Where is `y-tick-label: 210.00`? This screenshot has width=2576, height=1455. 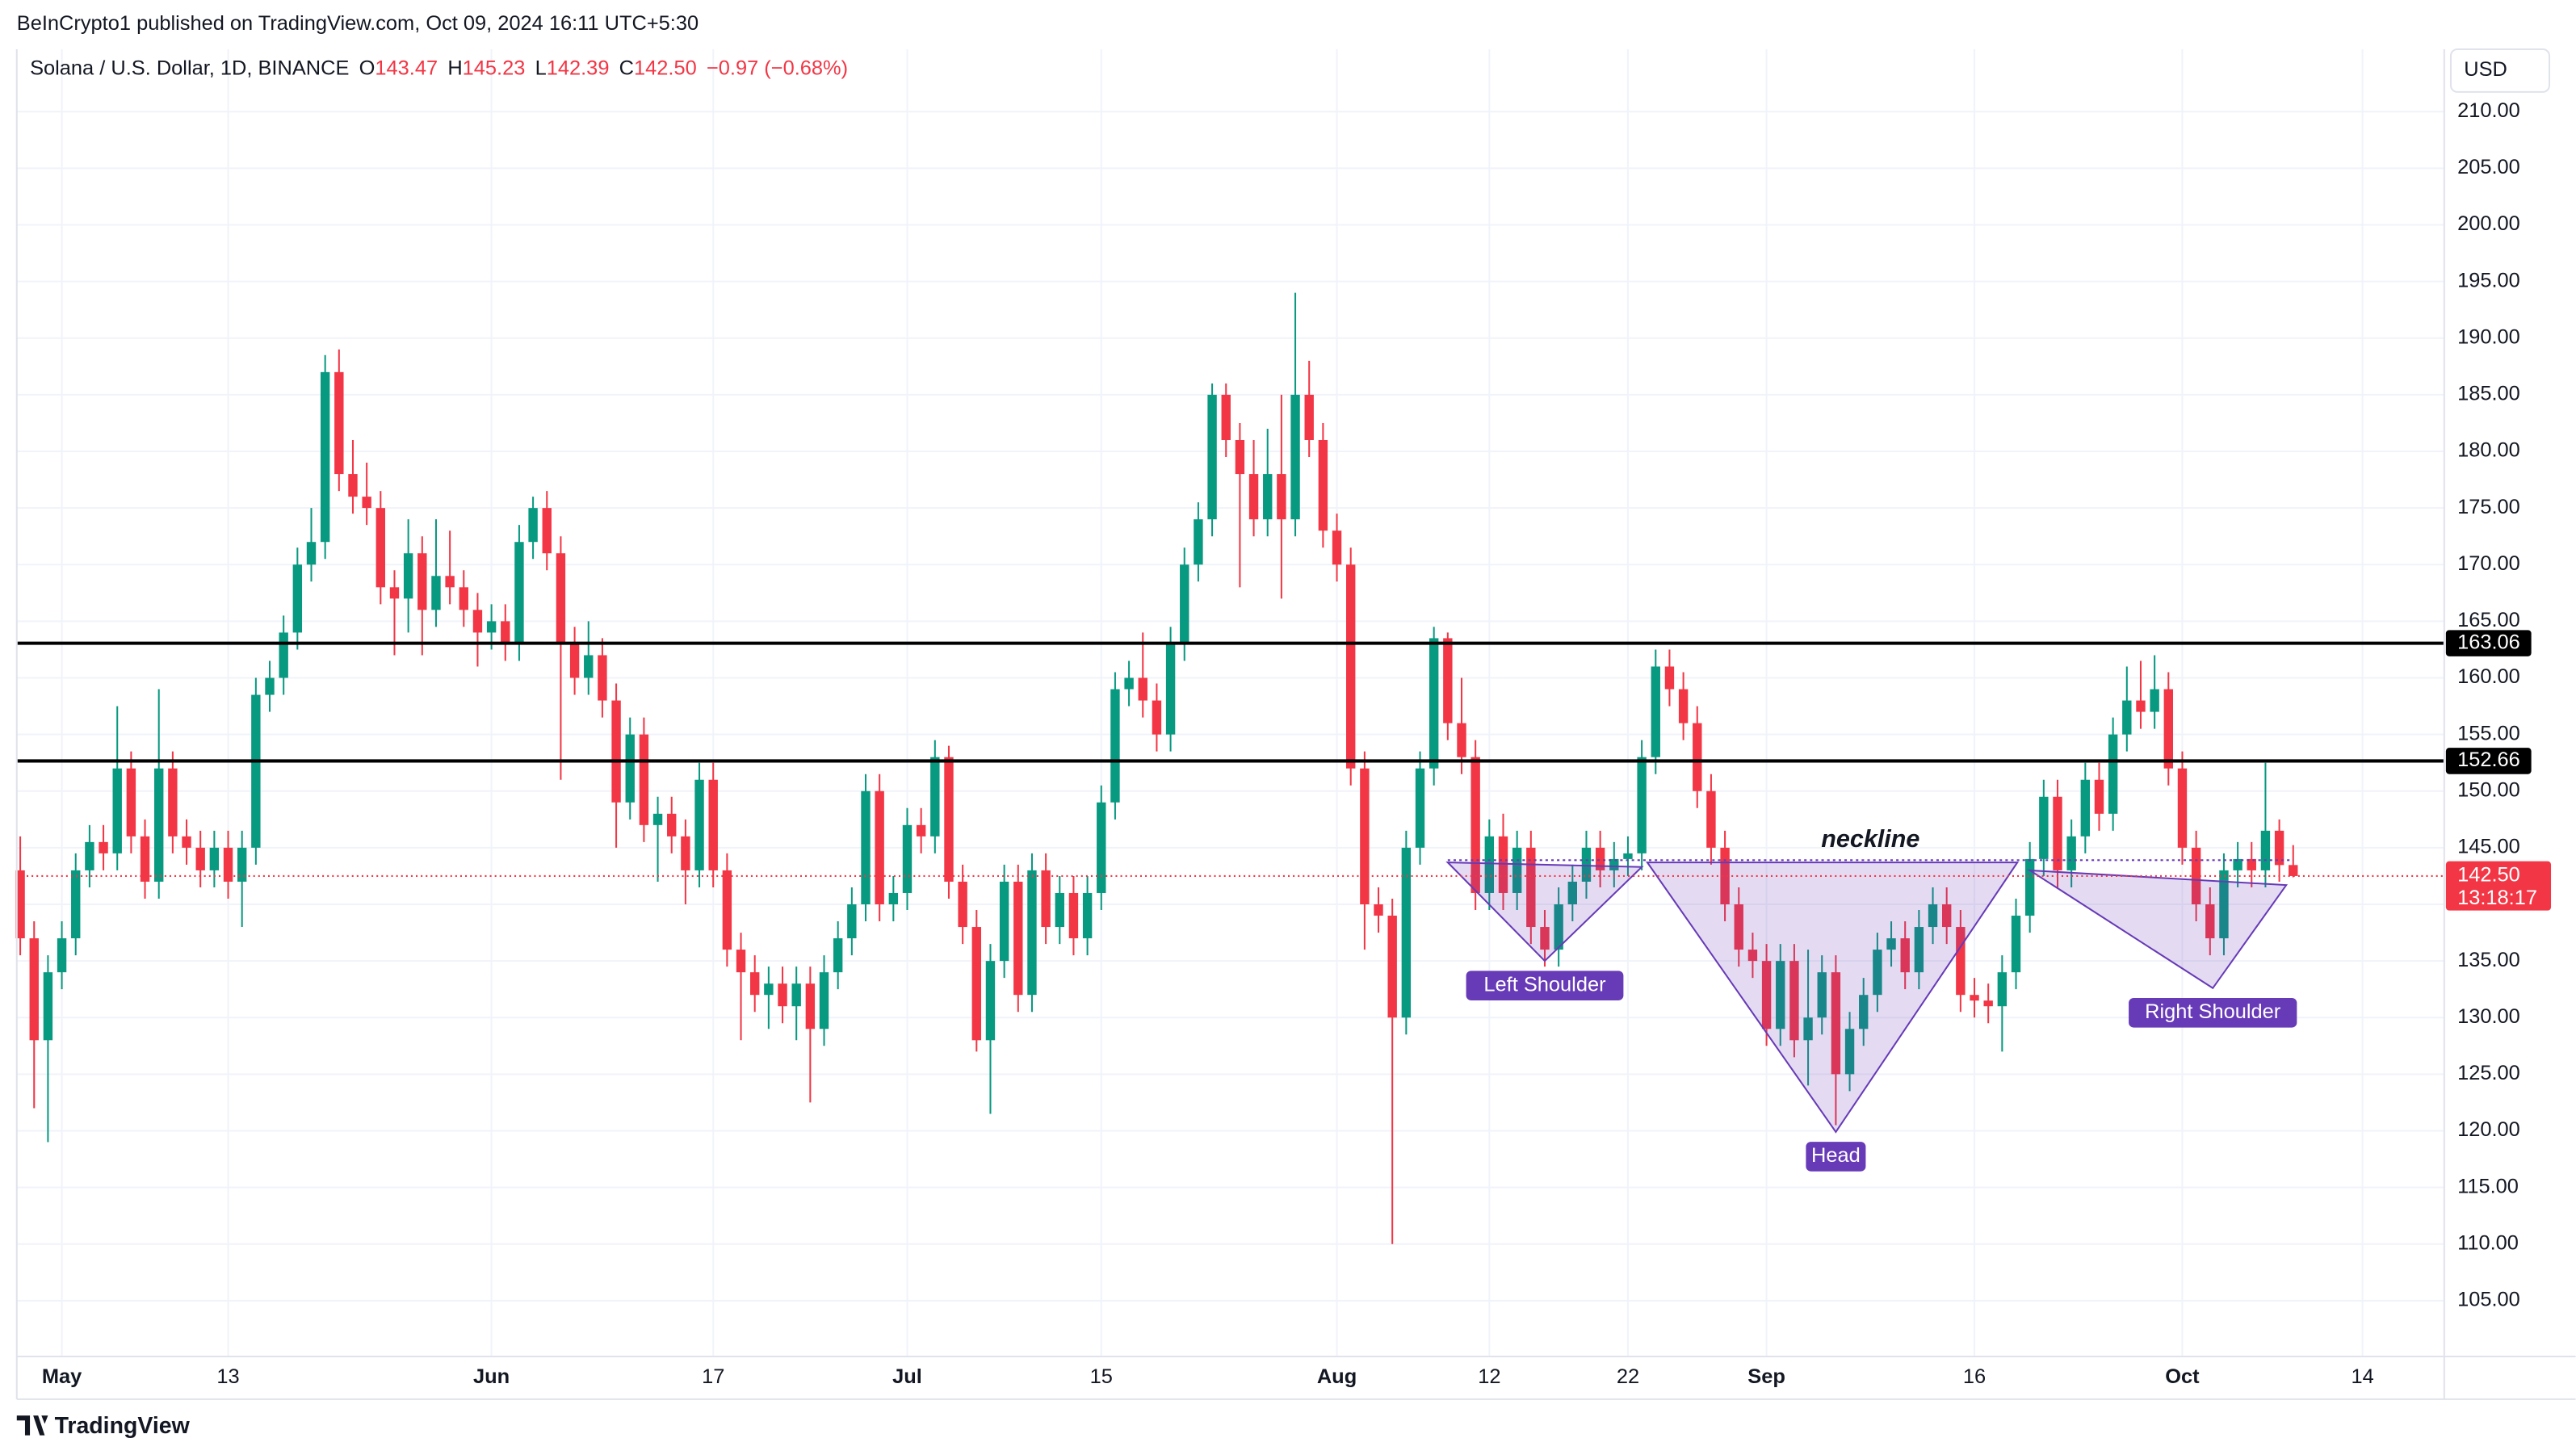
y-tick-label: 210.00 is located at coordinates (2488, 110).